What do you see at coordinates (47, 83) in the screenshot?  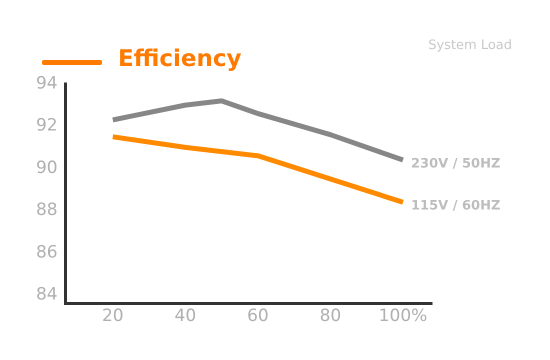 I see `y-tick-label: 94` at bounding box center [47, 83].